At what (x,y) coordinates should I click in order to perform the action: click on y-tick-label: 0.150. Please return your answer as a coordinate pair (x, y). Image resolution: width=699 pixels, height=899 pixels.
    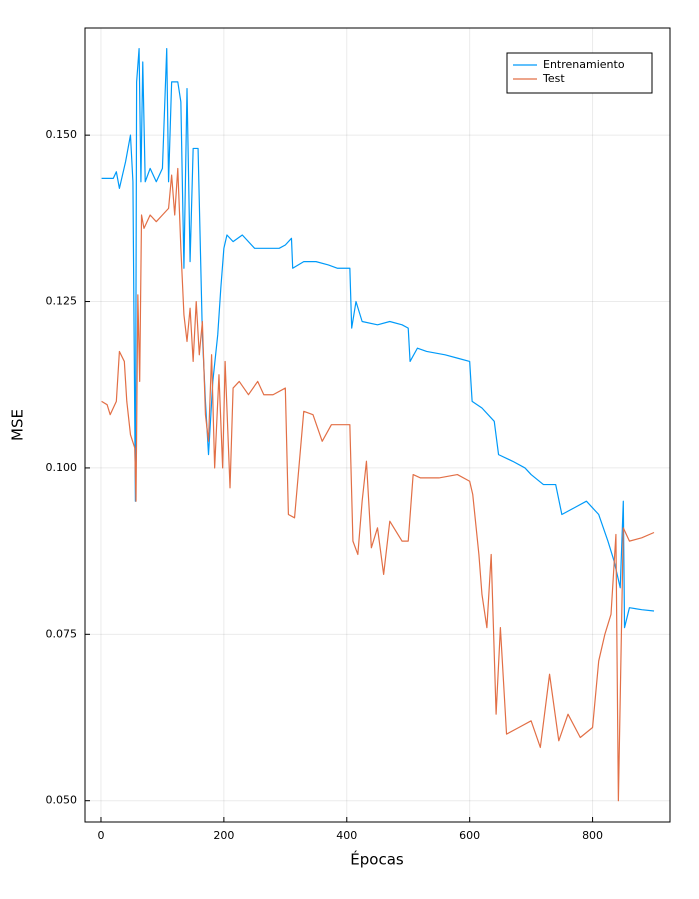
    Looking at the image, I should click on (62, 134).